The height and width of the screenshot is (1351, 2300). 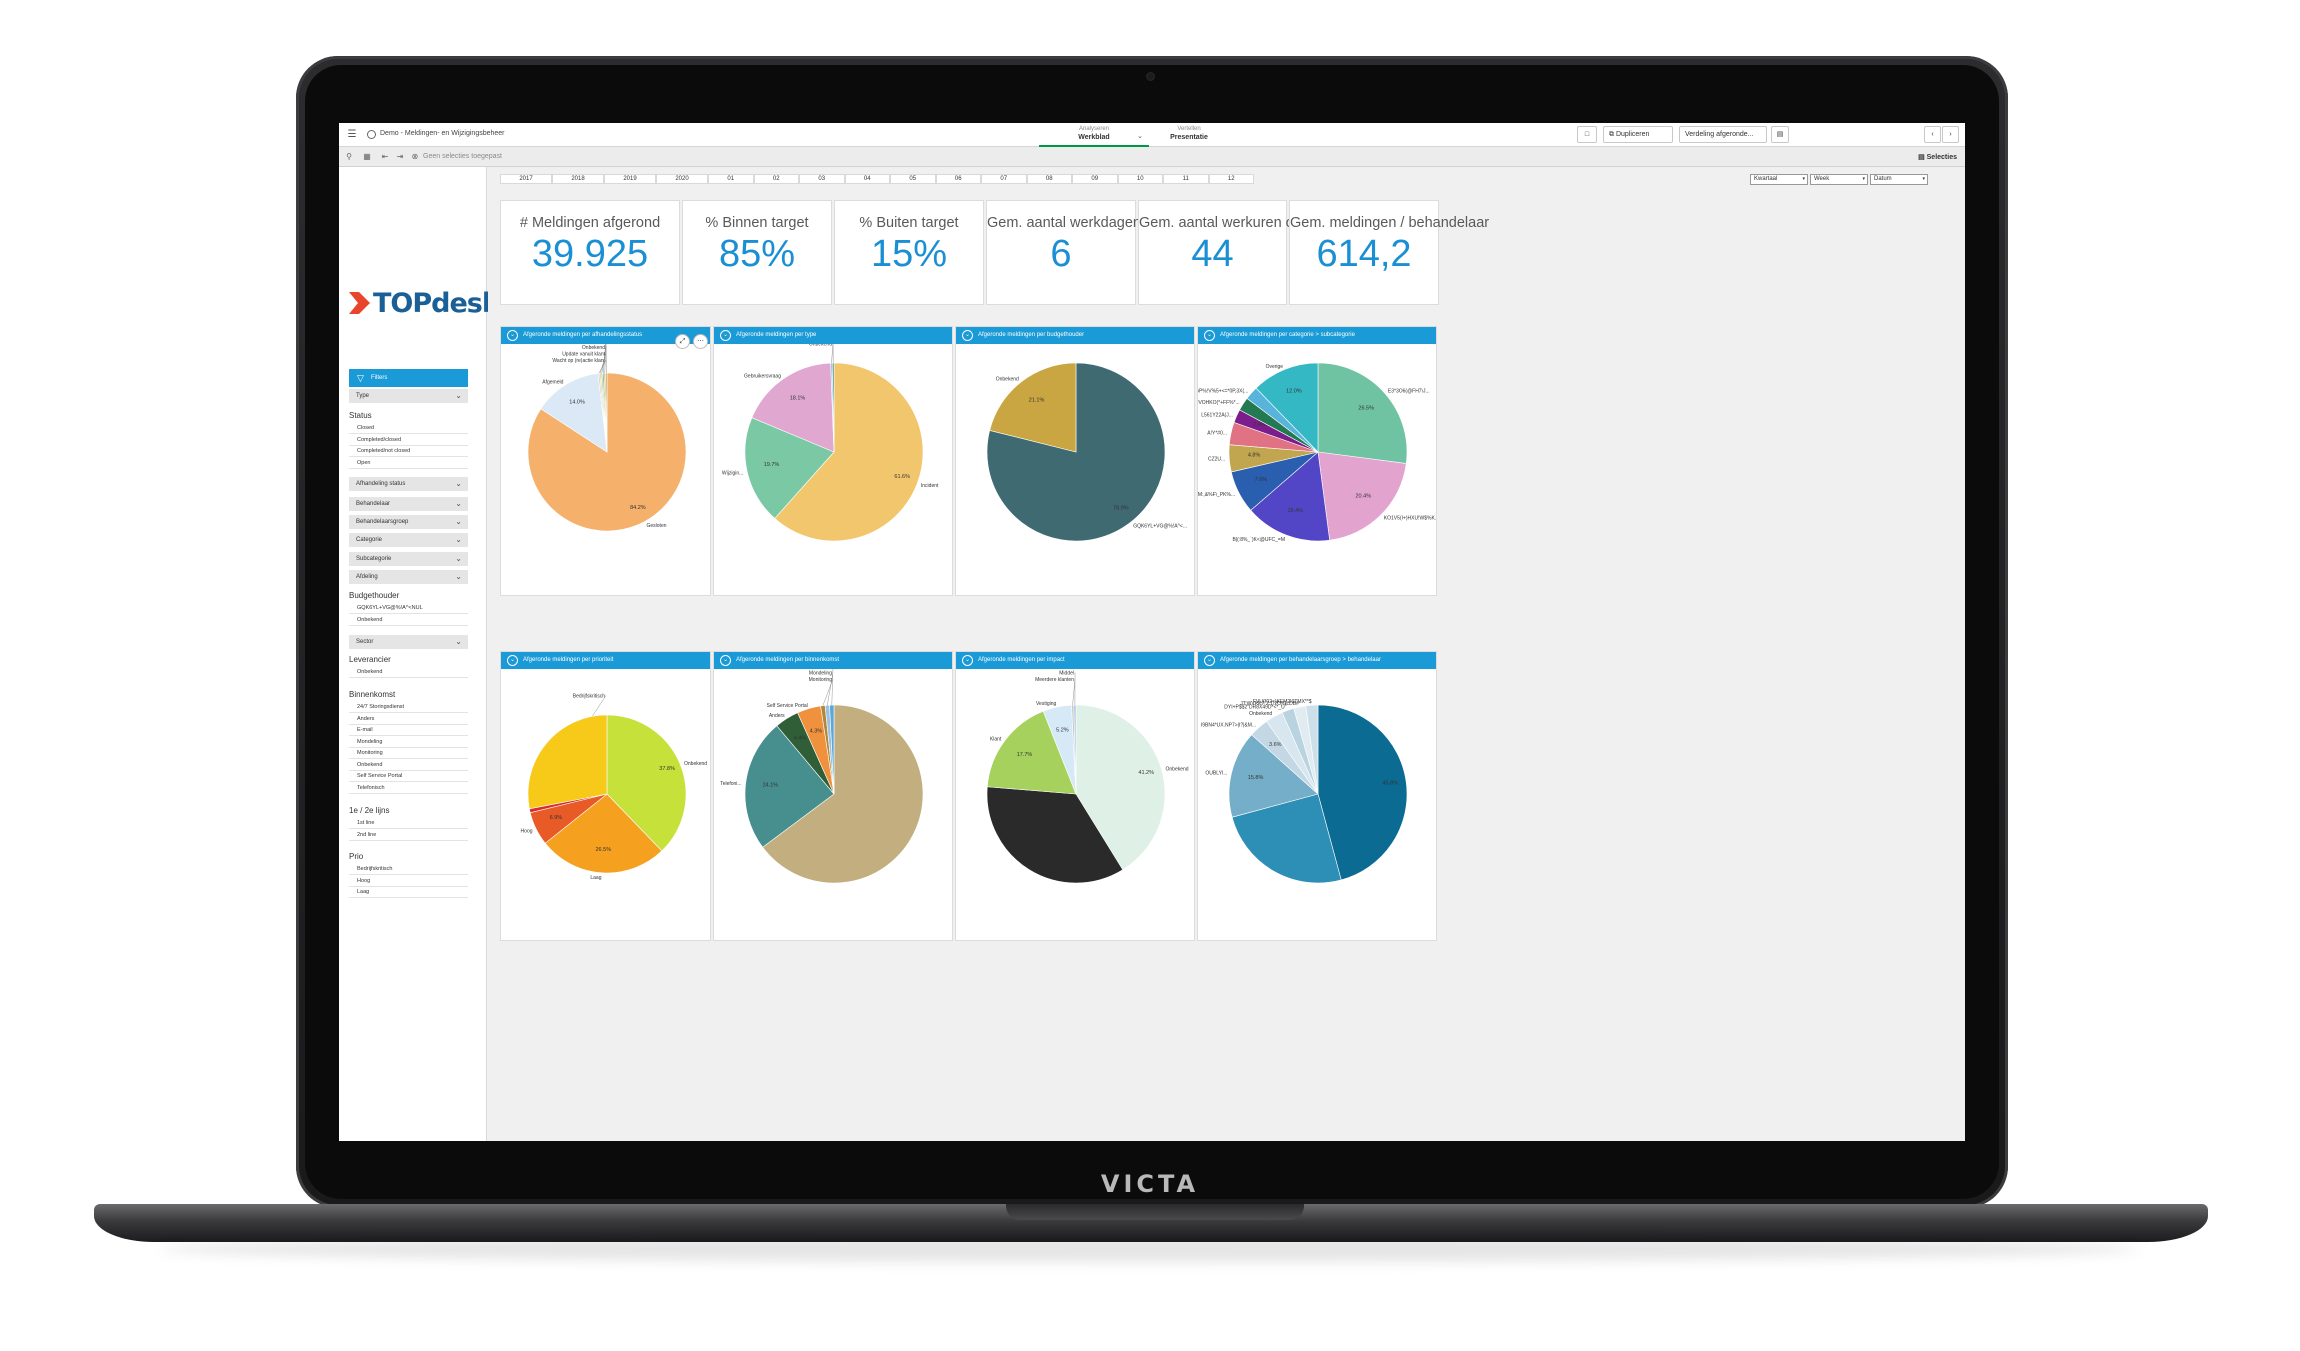 I want to click on month-cell: 01, so click(x=731, y=179).